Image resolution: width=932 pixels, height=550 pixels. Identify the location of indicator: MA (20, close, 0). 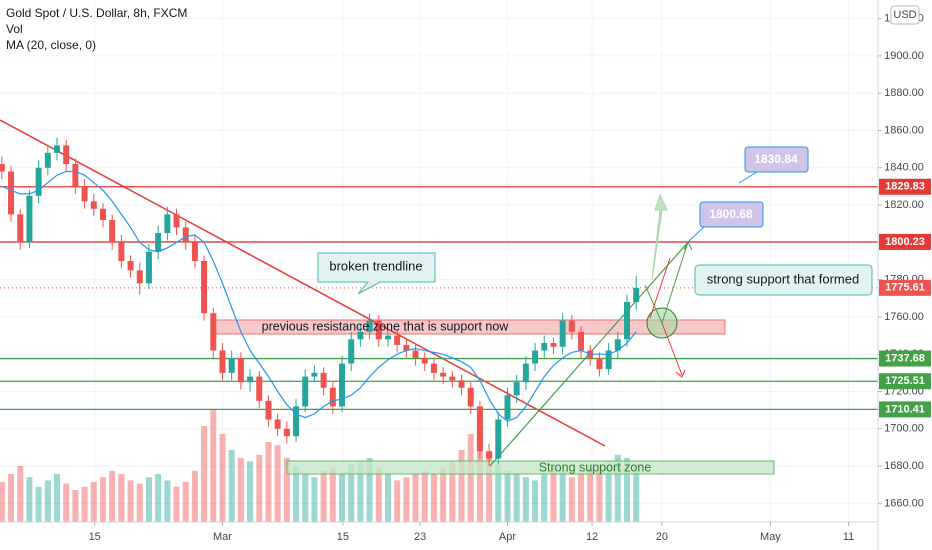
(51, 45).